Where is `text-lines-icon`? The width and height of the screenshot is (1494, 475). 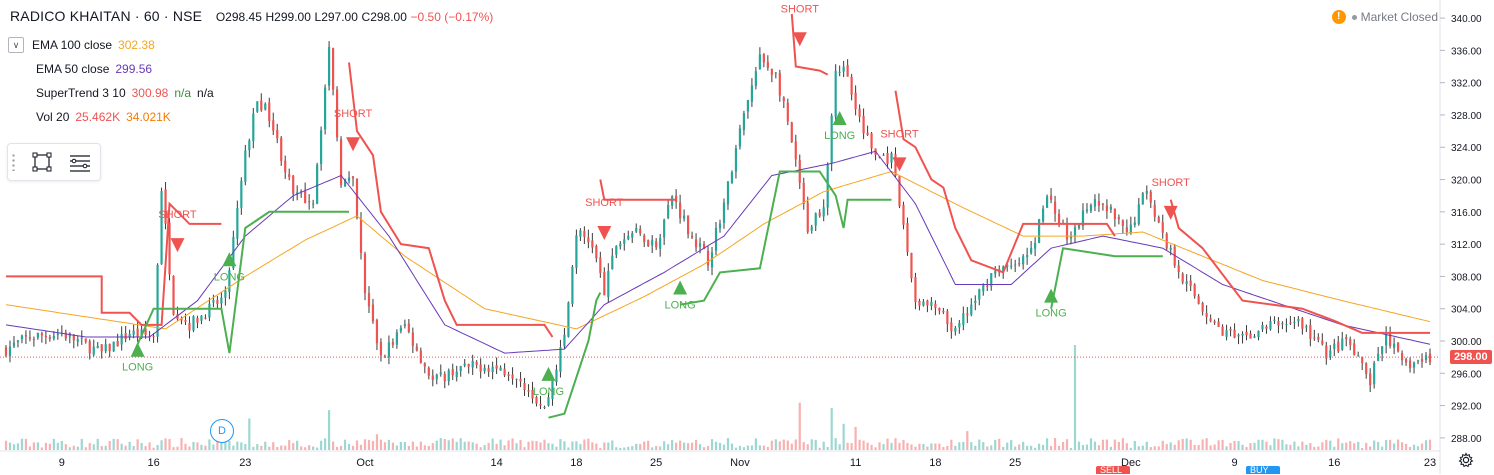 text-lines-icon is located at coordinates (80, 162).